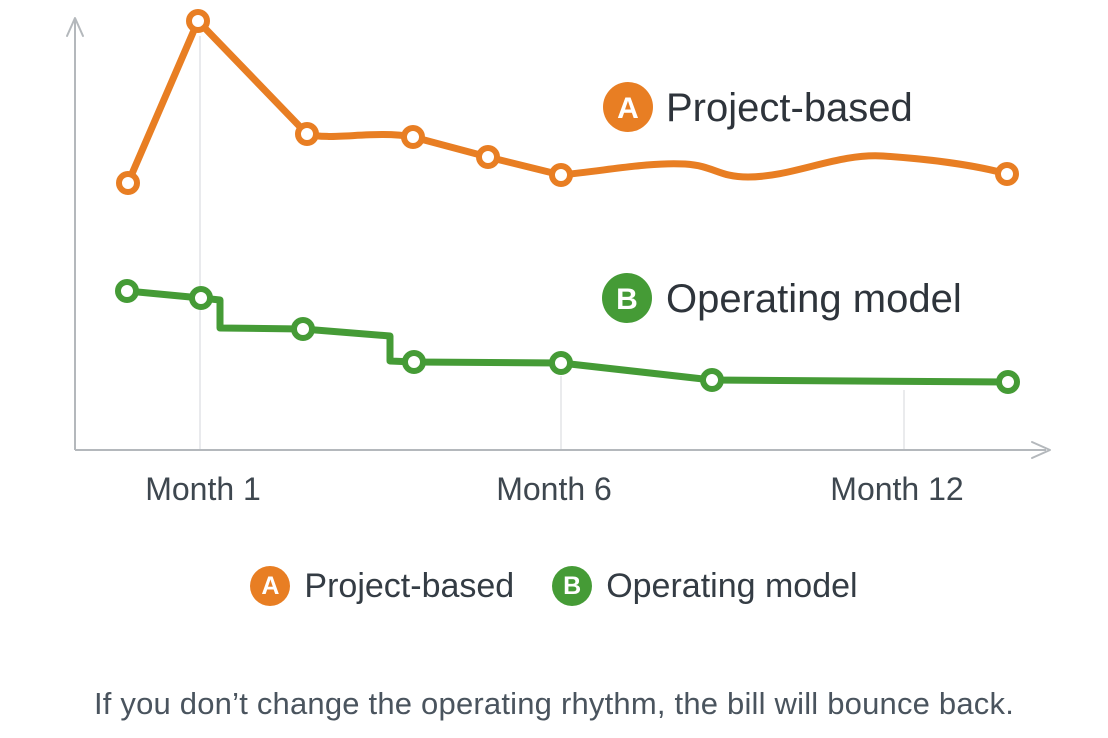  I want to click on x-axis-arrow-icon, so click(1041, 450).